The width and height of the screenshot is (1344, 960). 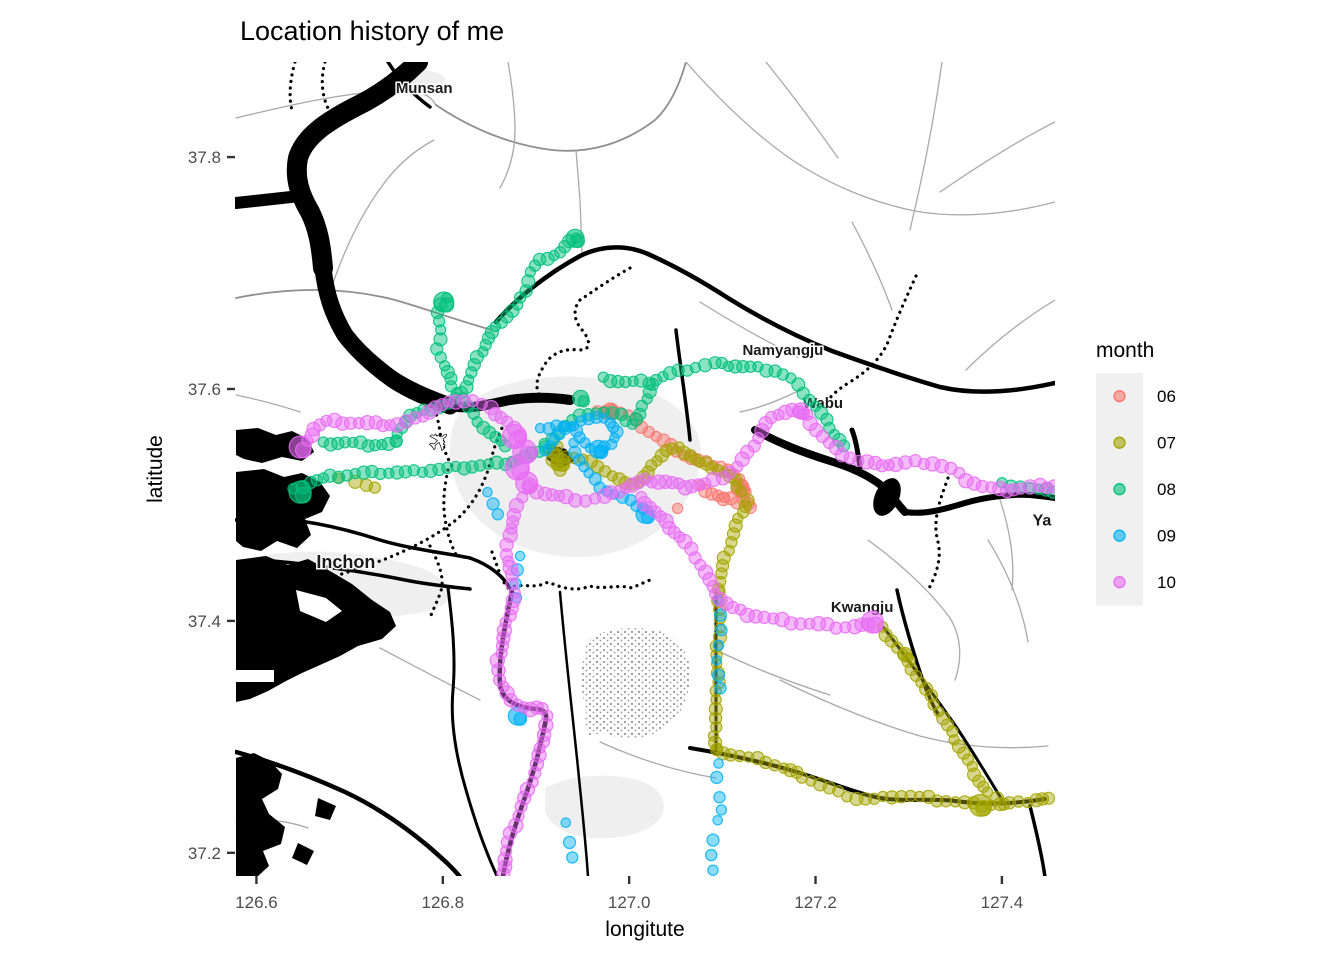 What do you see at coordinates (782, 350) in the screenshot?
I see `map-label-namyangju: Namyangju` at bounding box center [782, 350].